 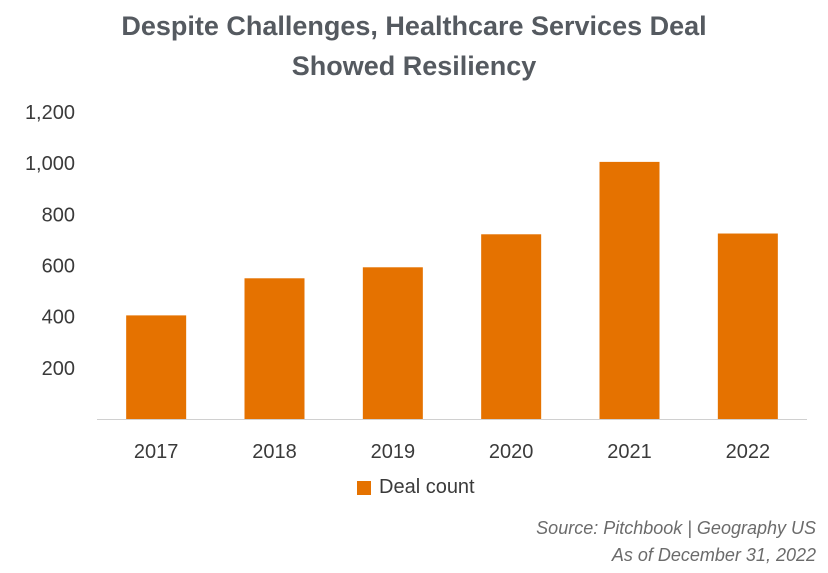 What do you see at coordinates (511, 326) in the screenshot?
I see `bar-2020` at bounding box center [511, 326].